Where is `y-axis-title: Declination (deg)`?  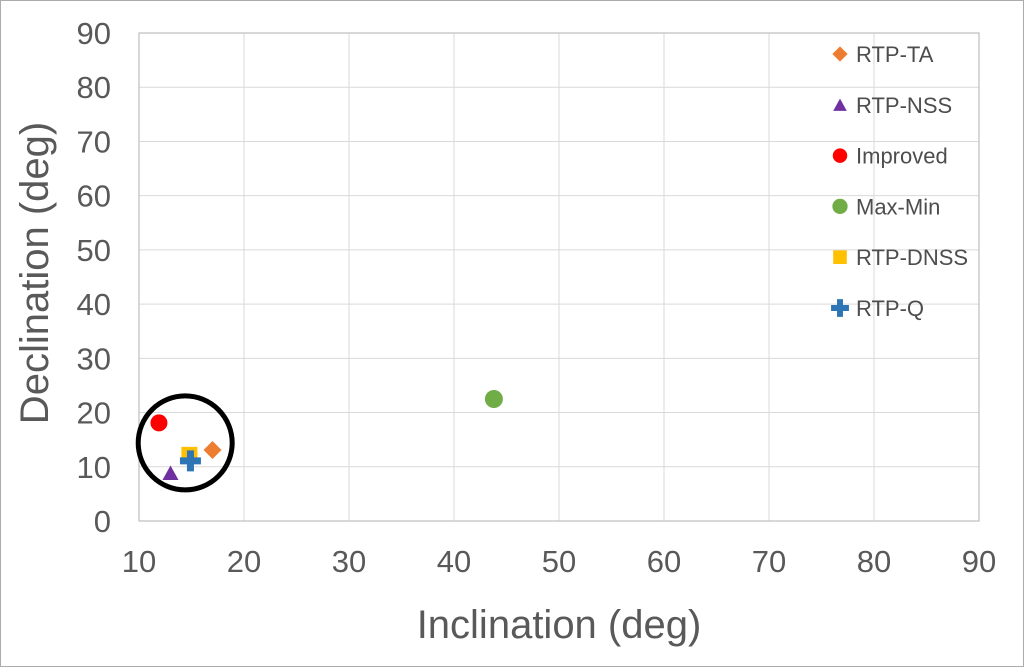
y-axis-title: Declination (deg) is located at coordinates (35, 273).